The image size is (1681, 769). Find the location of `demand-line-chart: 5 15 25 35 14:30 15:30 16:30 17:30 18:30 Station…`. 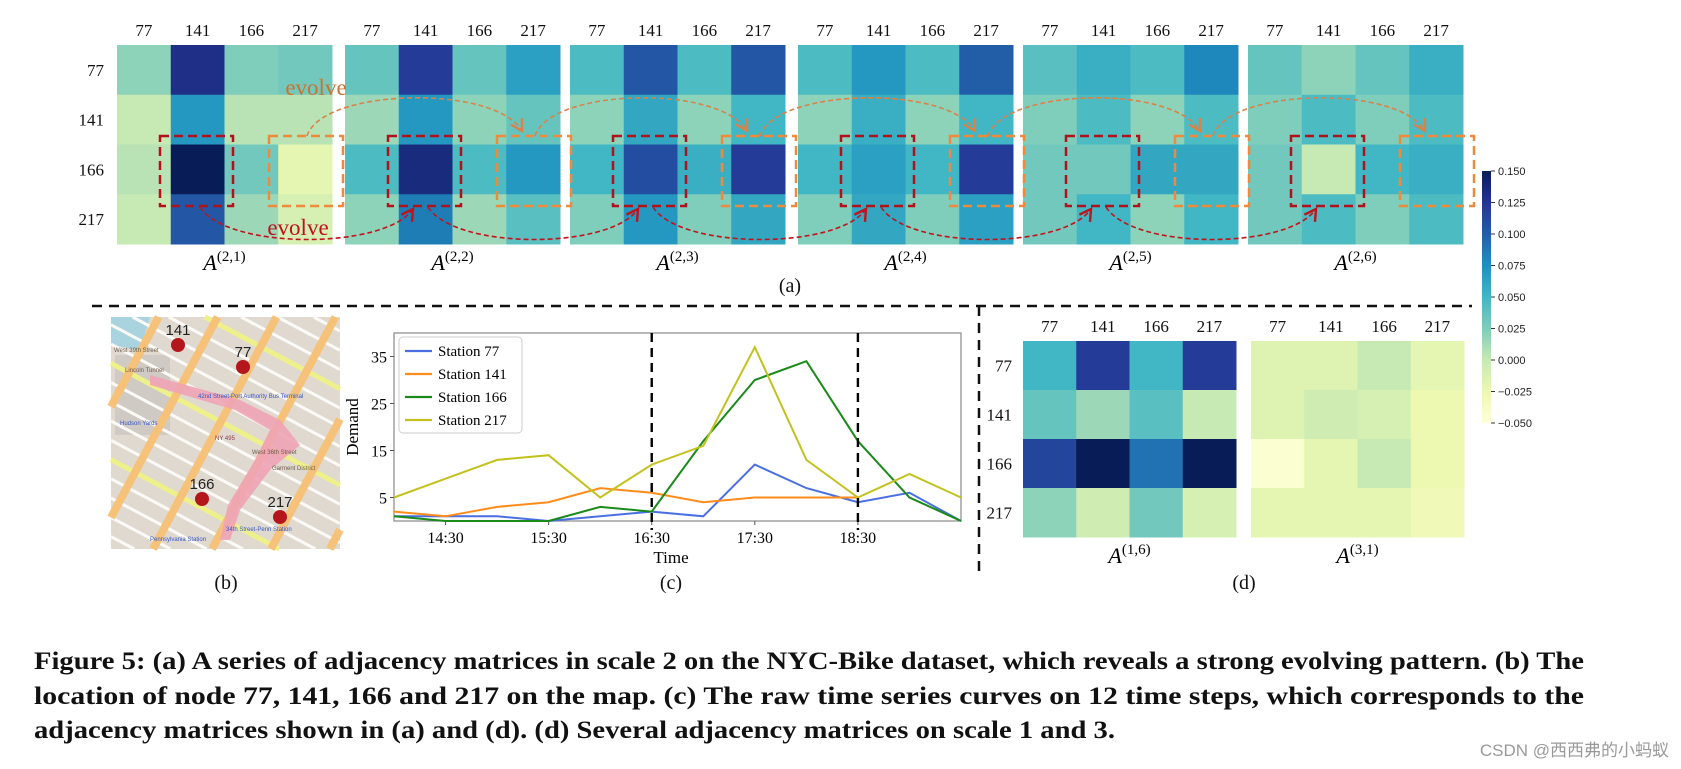

demand-line-chart: 5 15 25 35 14:30 15:30 16:30 17:30 18:30 Station… is located at coordinates (652, 449).